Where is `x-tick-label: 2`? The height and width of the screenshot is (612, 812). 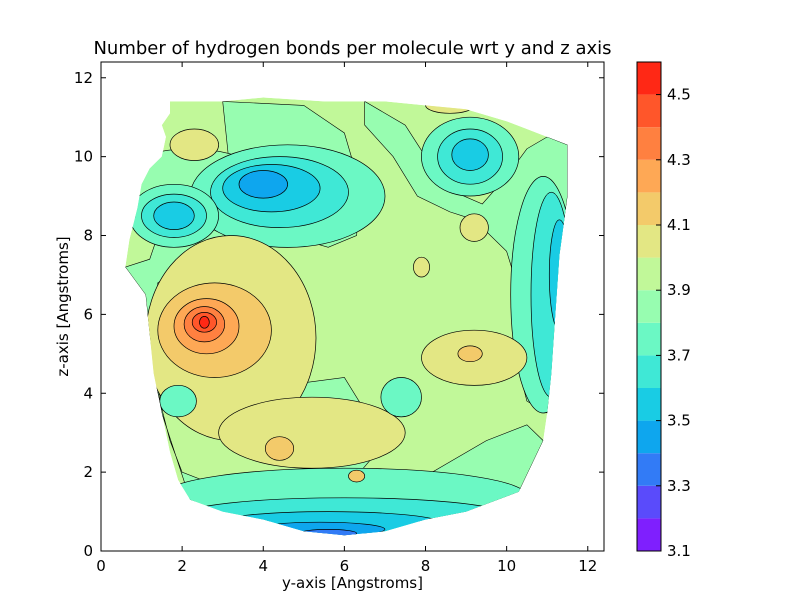
x-tick-label: 2 is located at coordinates (182, 566).